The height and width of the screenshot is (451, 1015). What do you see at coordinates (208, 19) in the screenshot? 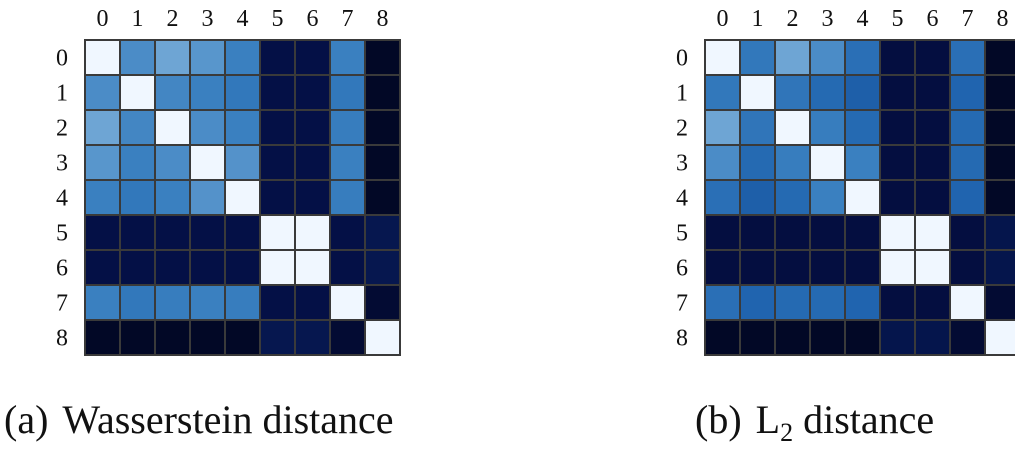
I see `x-tick-label: 3` at bounding box center [208, 19].